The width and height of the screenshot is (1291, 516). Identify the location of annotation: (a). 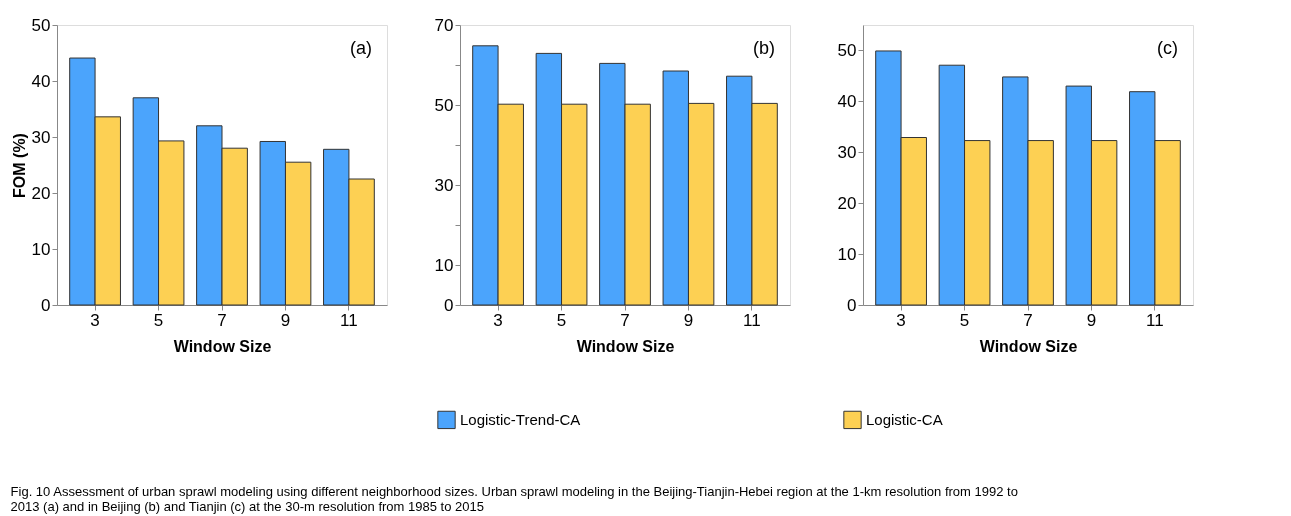
(361, 48).